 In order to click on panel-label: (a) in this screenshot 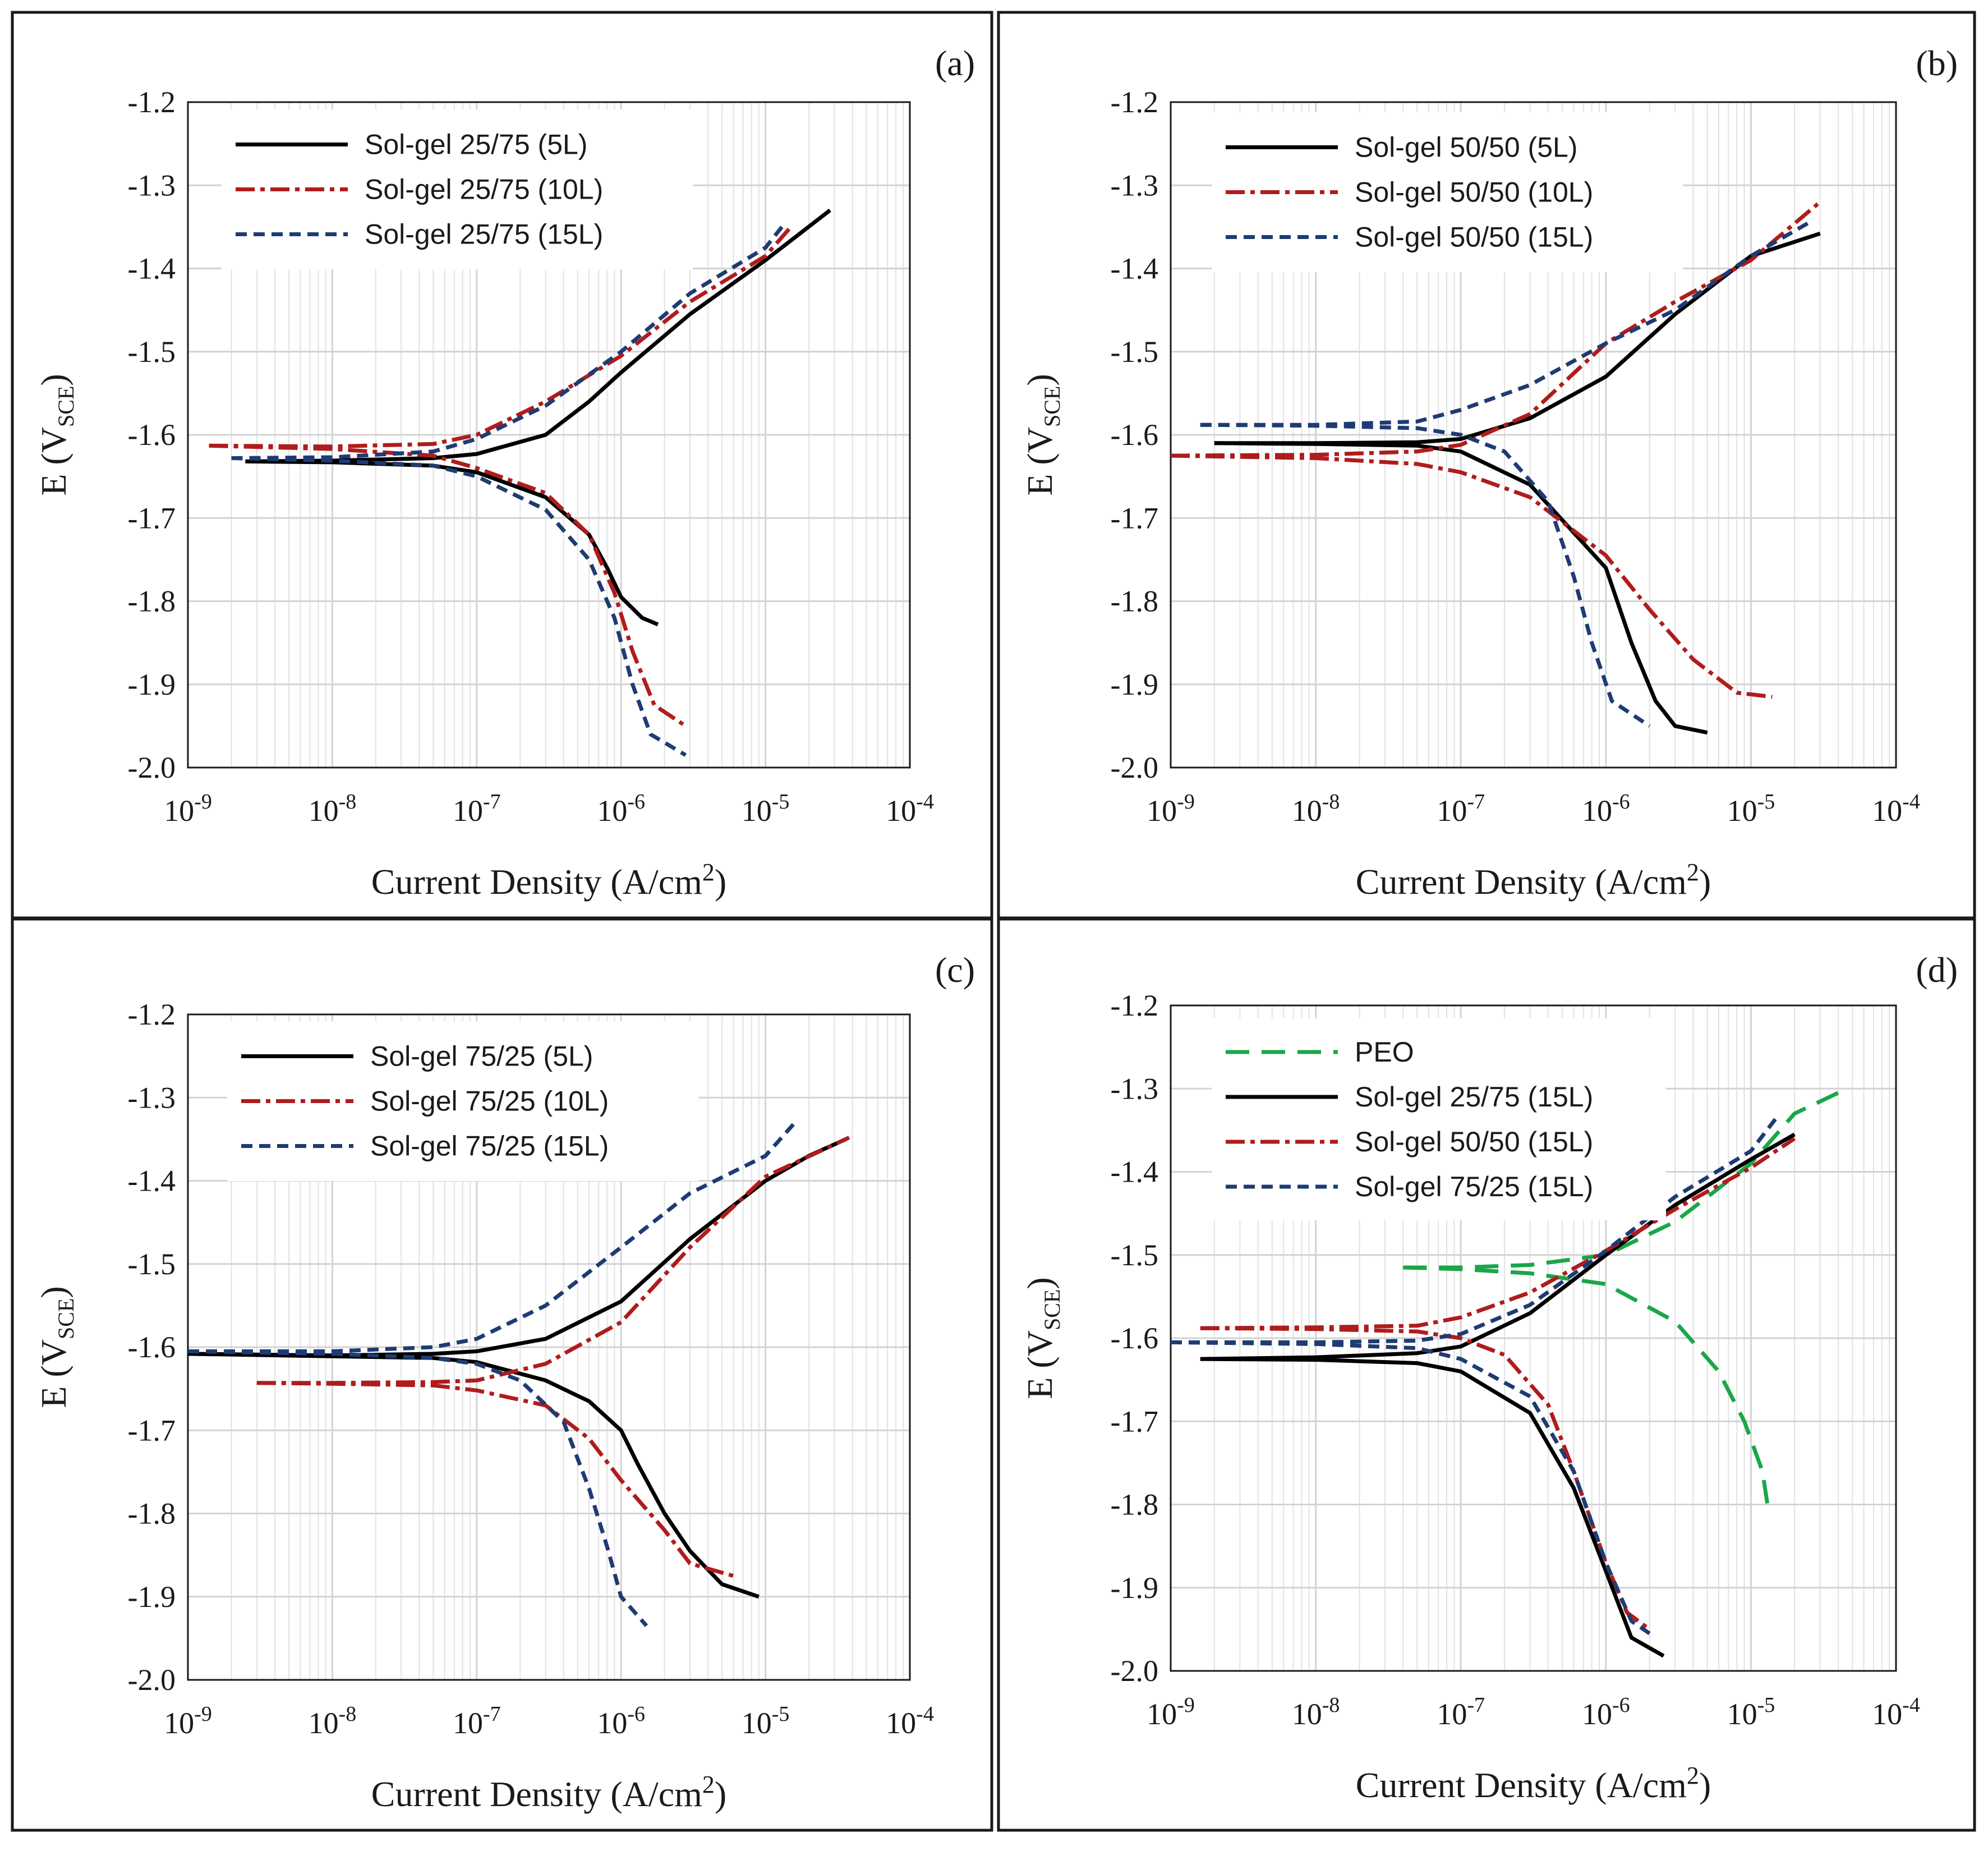, I will do `click(955, 63)`.